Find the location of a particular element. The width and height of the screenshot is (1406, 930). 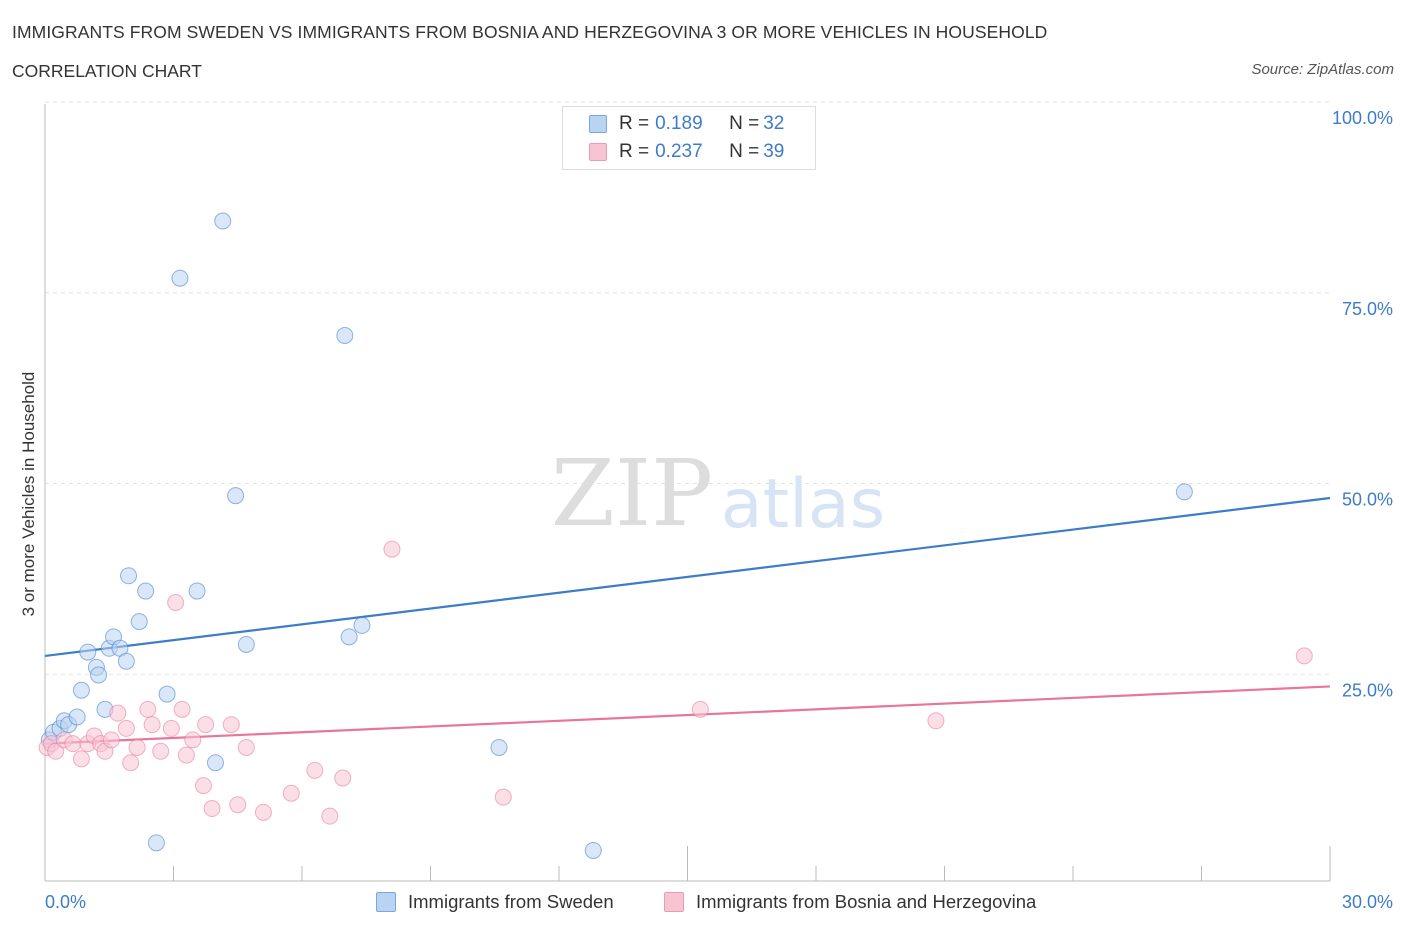

chart-source: Source: ZipAtlas.com is located at coordinates (1322, 69).